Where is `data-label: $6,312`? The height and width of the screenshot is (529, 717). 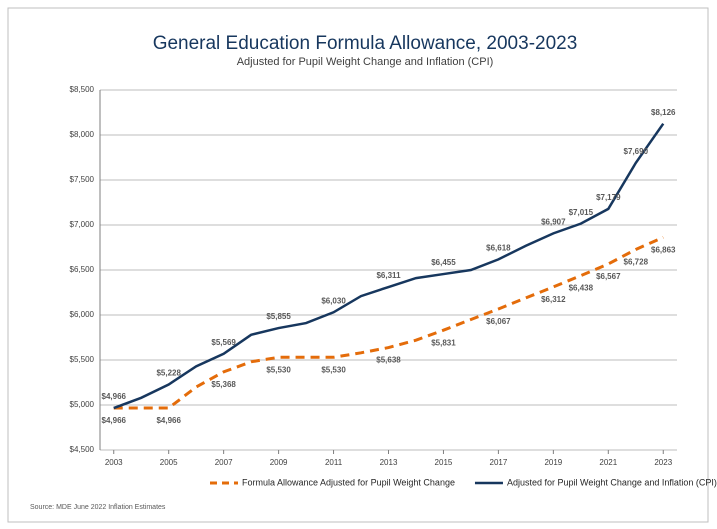 data-label: $6,312 is located at coordinates (553, 299).